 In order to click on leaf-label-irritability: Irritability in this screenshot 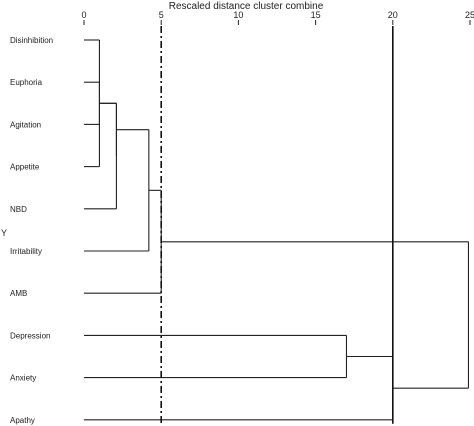, I will do `click(26, 251)`.